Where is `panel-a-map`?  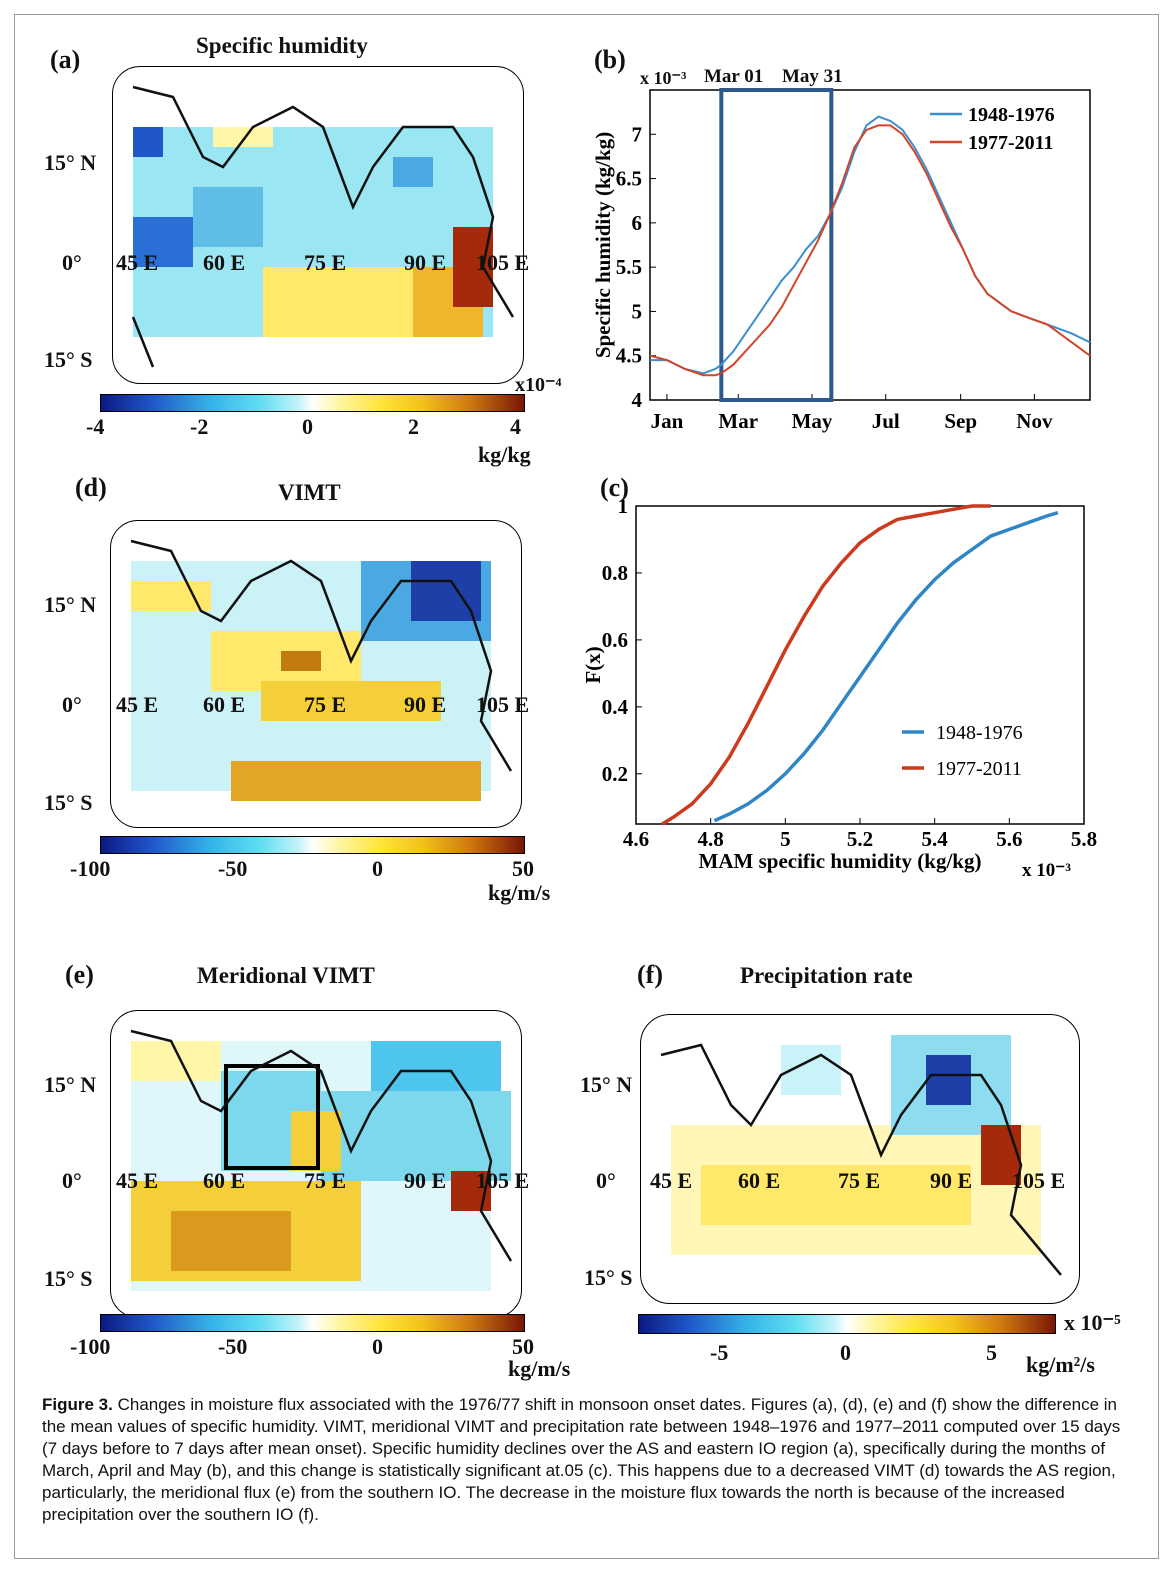
panel-a-map is located at coordinates (318, 225).